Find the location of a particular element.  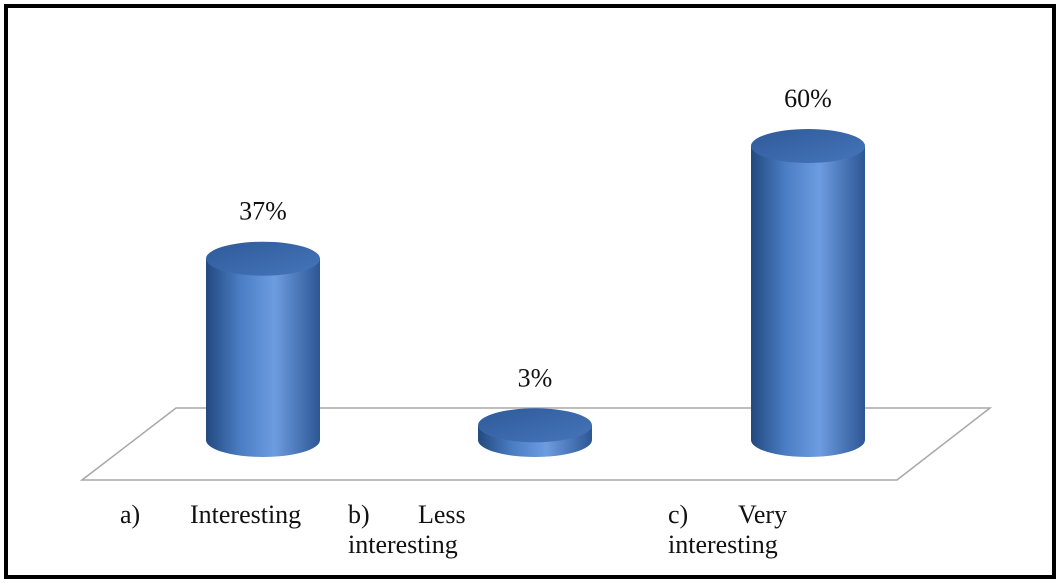

bar-1: 37% is located at coordinates (263, 327).